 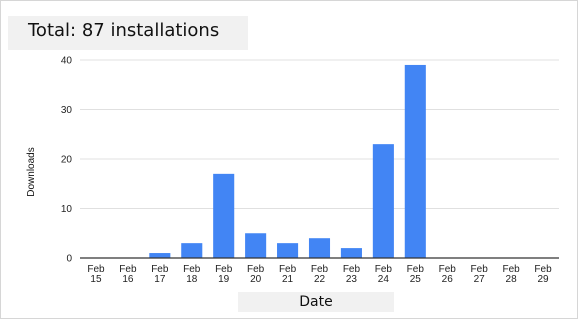 I want to click on title-background, so click(x=128, y=33).